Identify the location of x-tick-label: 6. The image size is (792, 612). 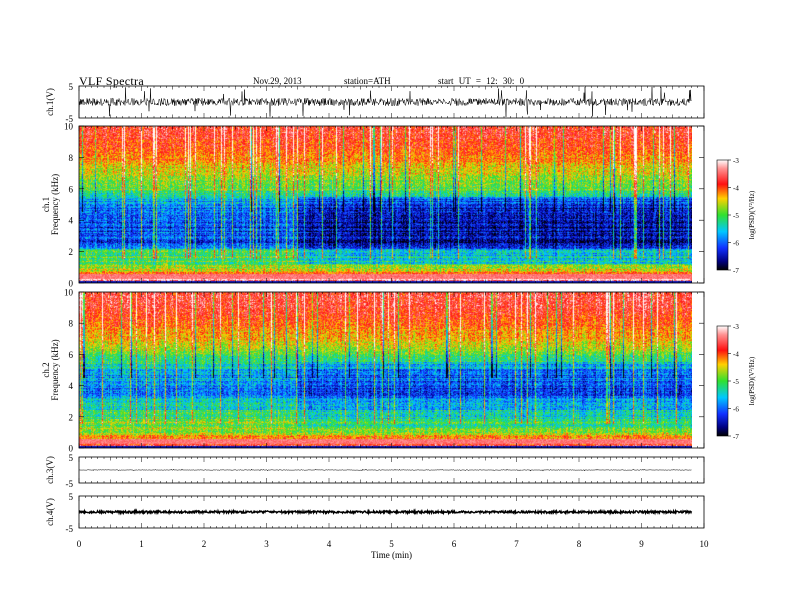
(454, 544).